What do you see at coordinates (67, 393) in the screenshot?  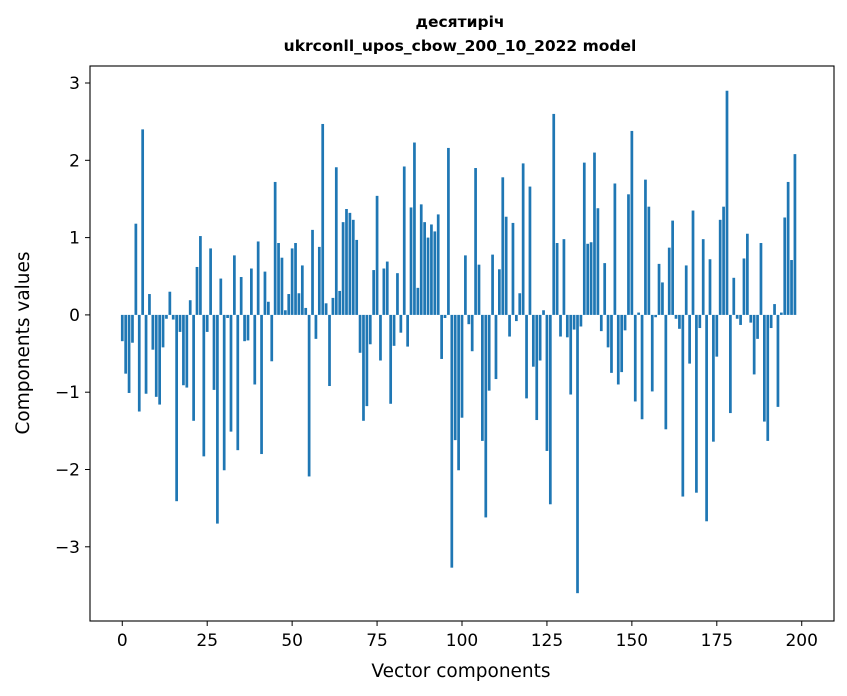 I see `y-tick-label: −1` at bounding box center [67, 393].